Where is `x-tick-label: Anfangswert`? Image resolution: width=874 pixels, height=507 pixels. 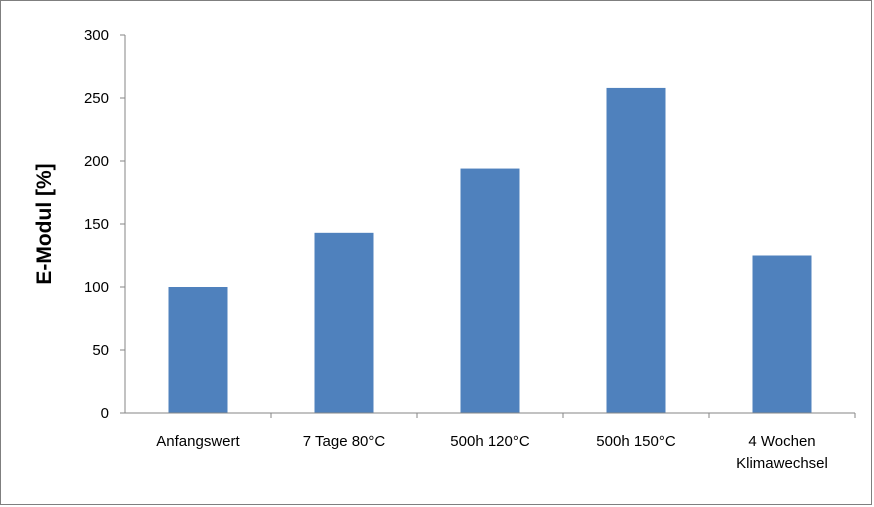
x-tick-label: Anfangswert is located at coordinates (198, 441).